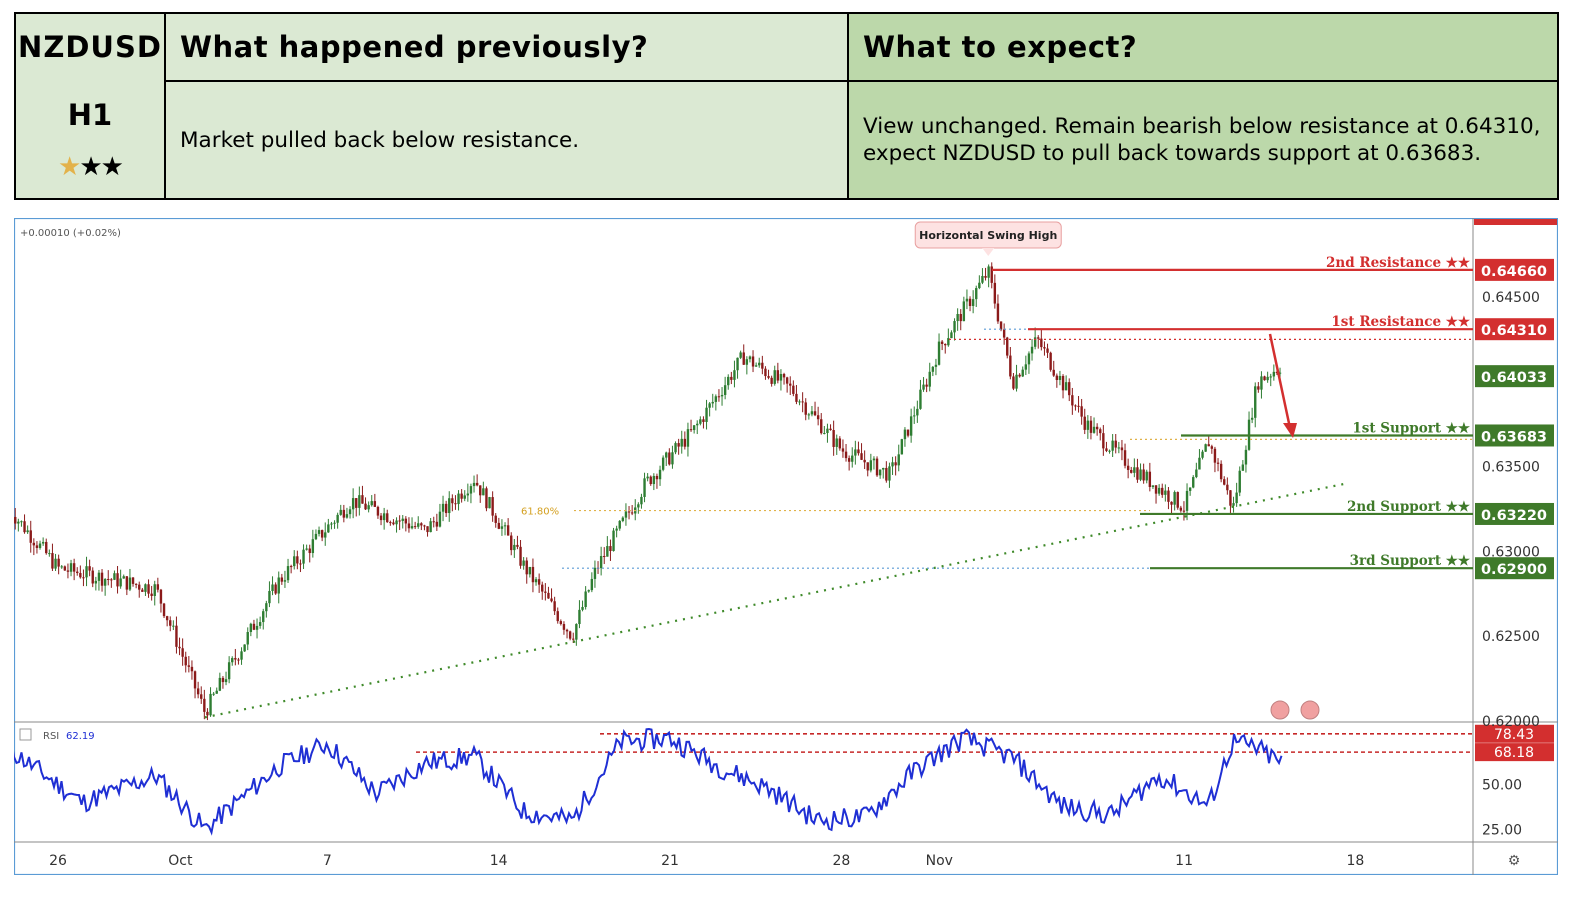  What do you see at coordinates (988, 252) in the screenshot?
I see `annotation-pointer` at bounding box center [988, 252].